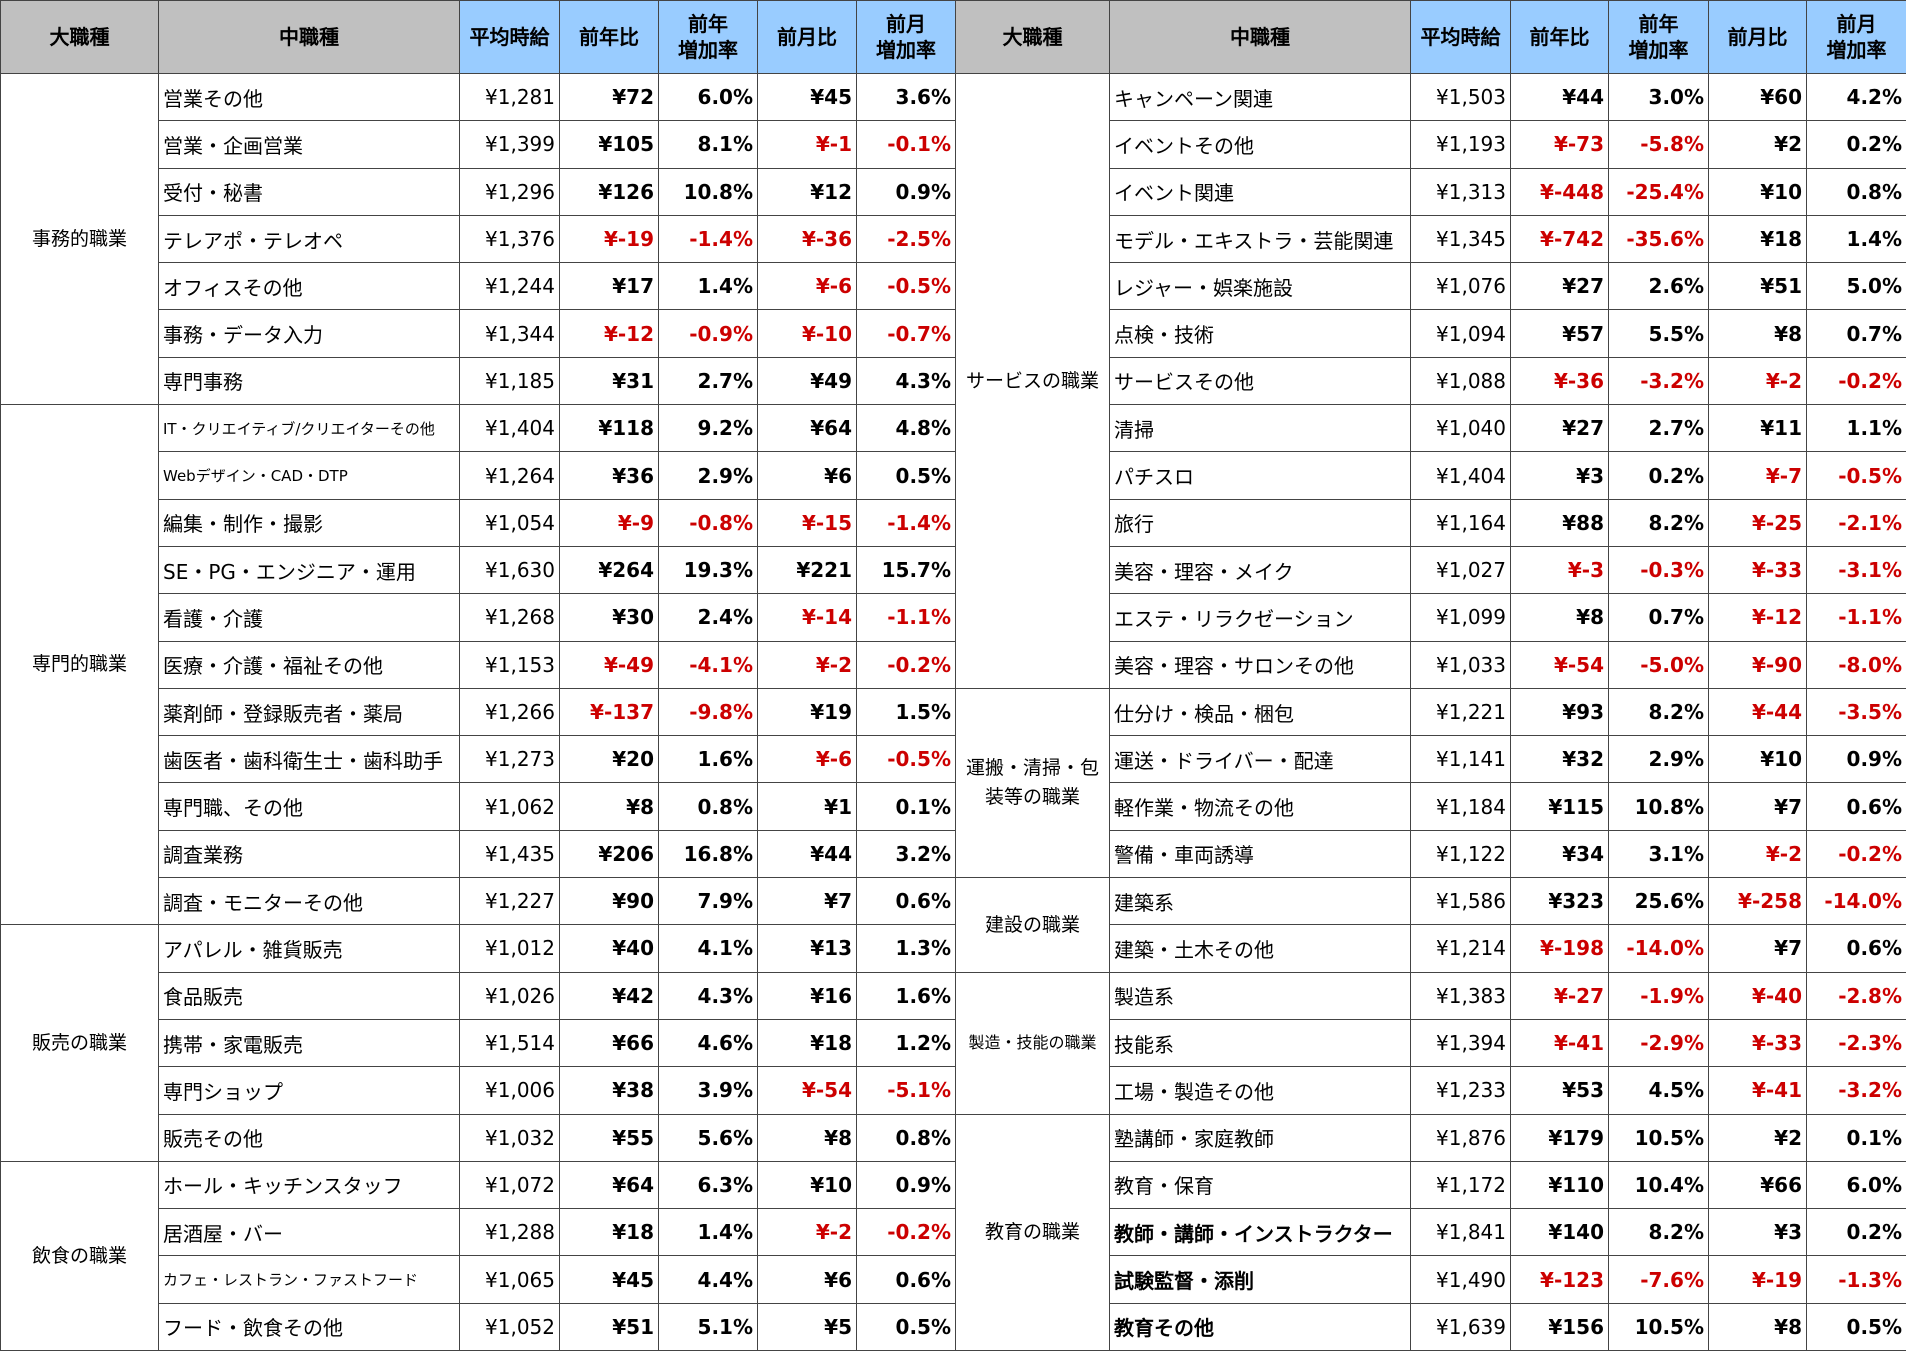  Describe the element at coordinates (906, 1137) in the screenshot. I see `mom-rate-cell: 0.8%` at that location.